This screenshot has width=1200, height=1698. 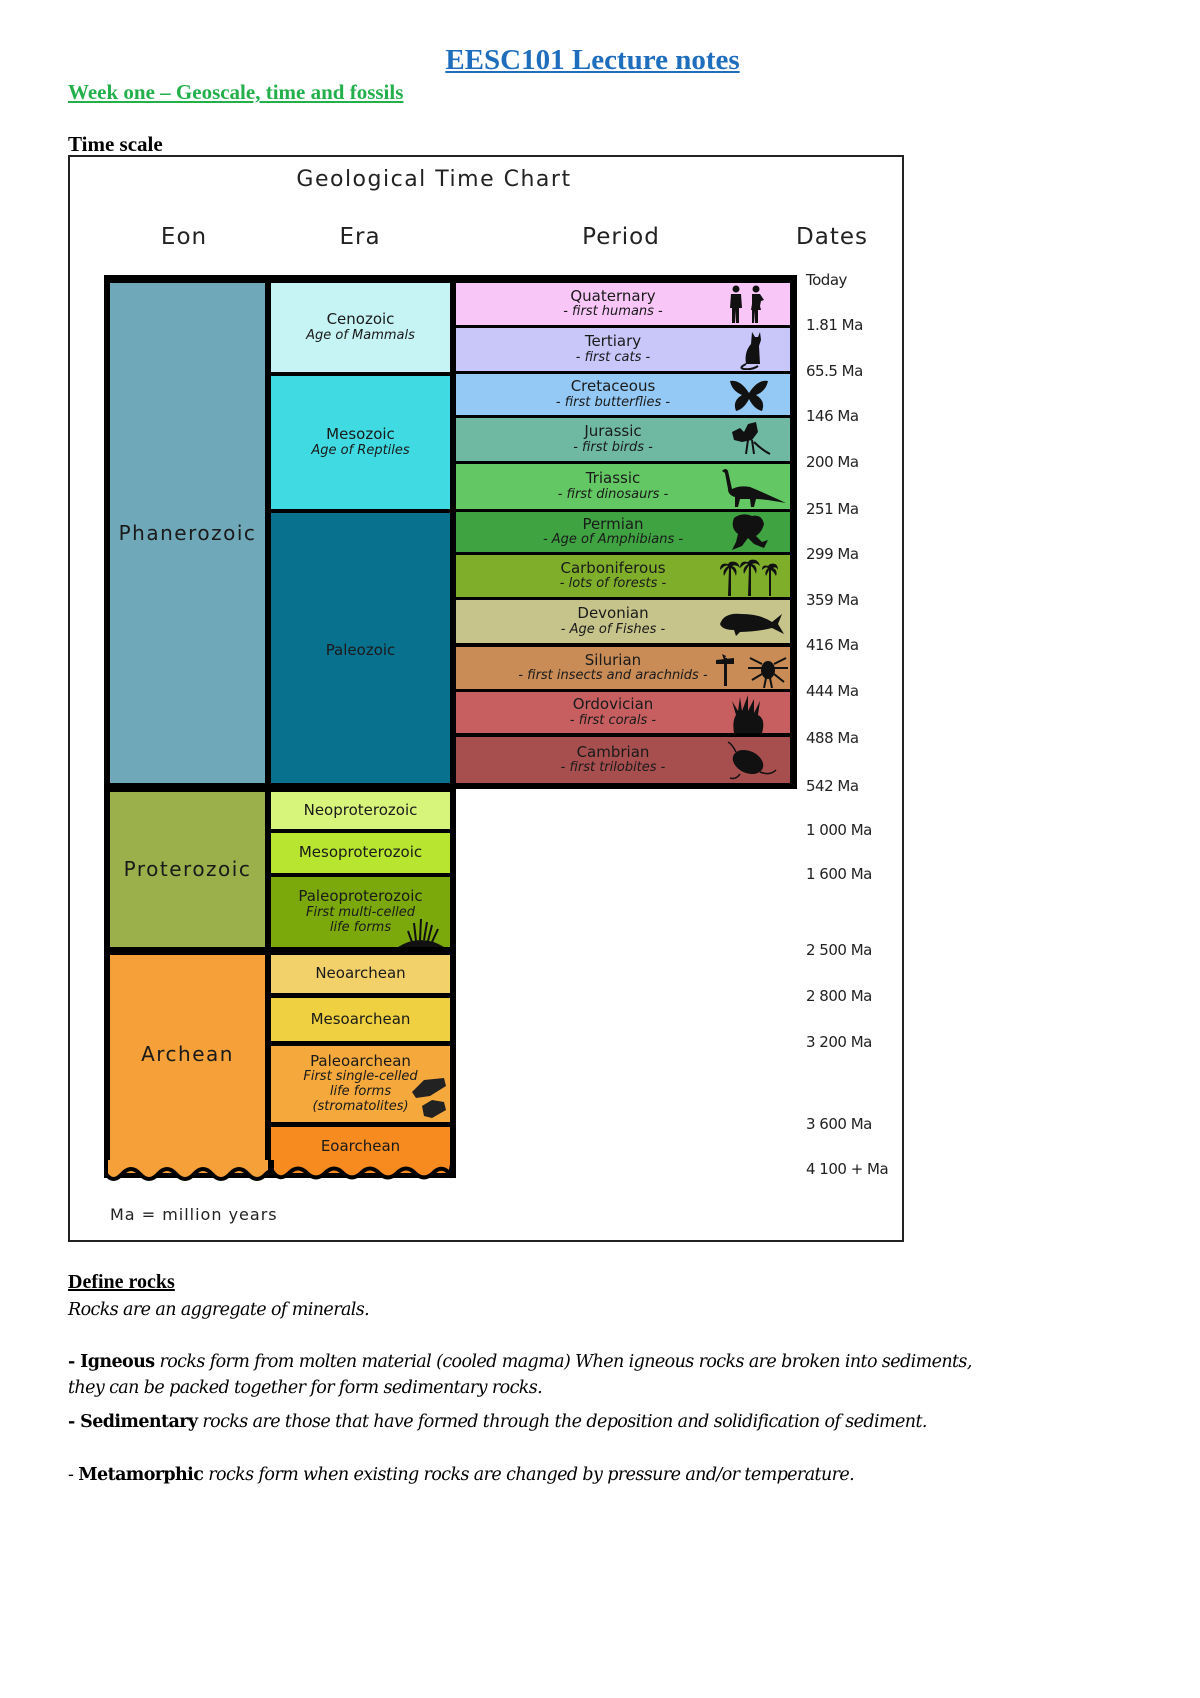 I want to click on era-neoarchean: Neoarchean, so click(x=360, y=974).